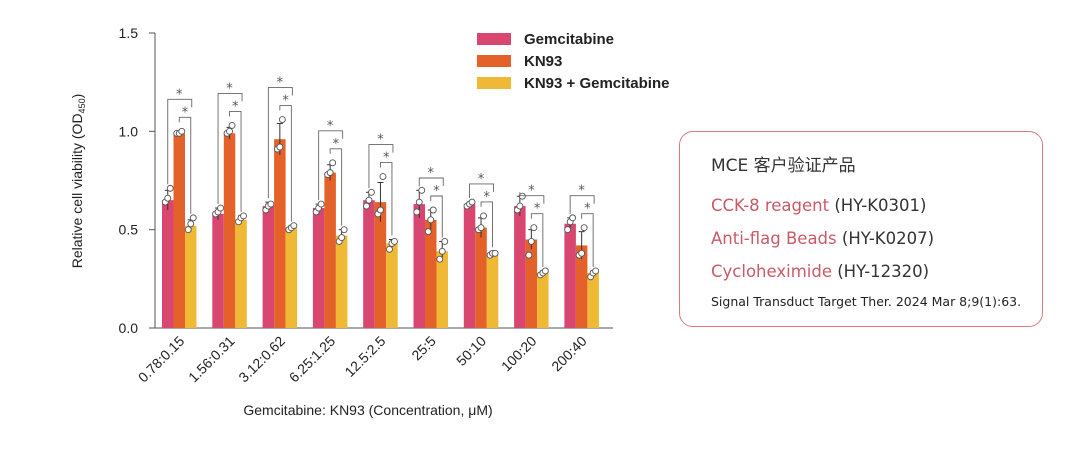 This screenshot has width=1080, height=458. I want to click on x-tick-label: 100:20, so click(519, 354).